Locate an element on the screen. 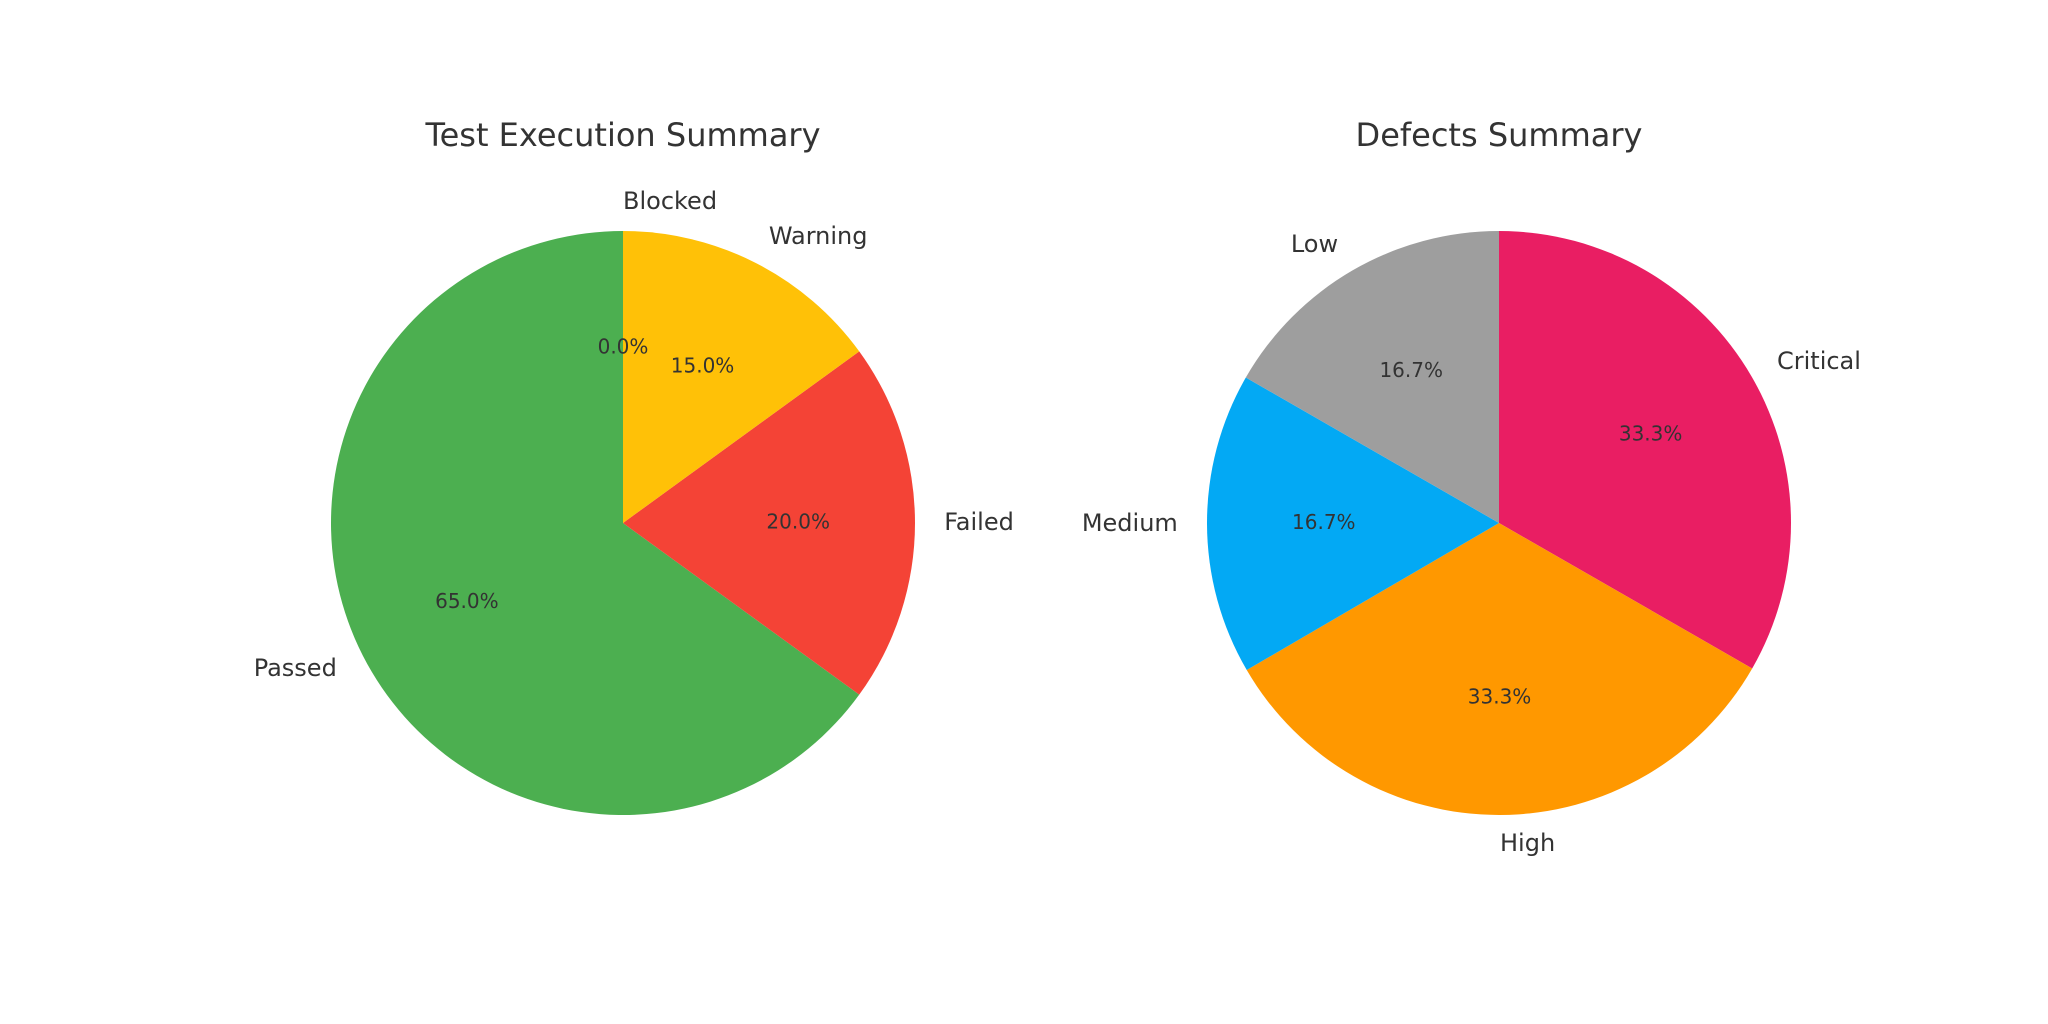 This screenshot has width=2048, height=1024. pie-slice-high is located at coordinates (1499, 669).